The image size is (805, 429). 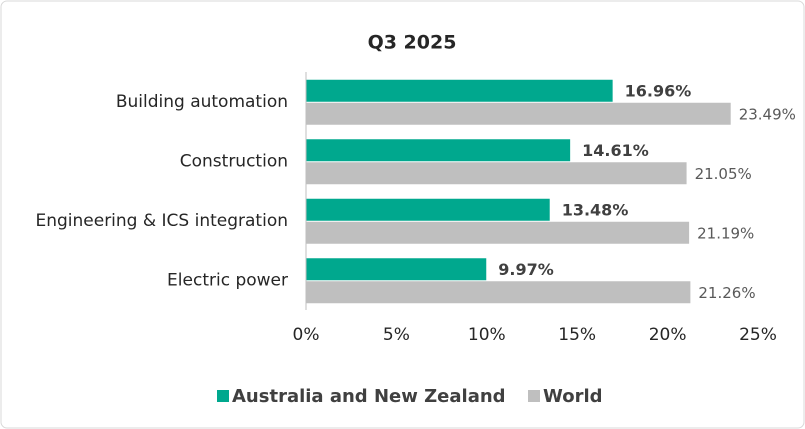 I want to click on value-label: 21.05%, so click(x=723, y=174).